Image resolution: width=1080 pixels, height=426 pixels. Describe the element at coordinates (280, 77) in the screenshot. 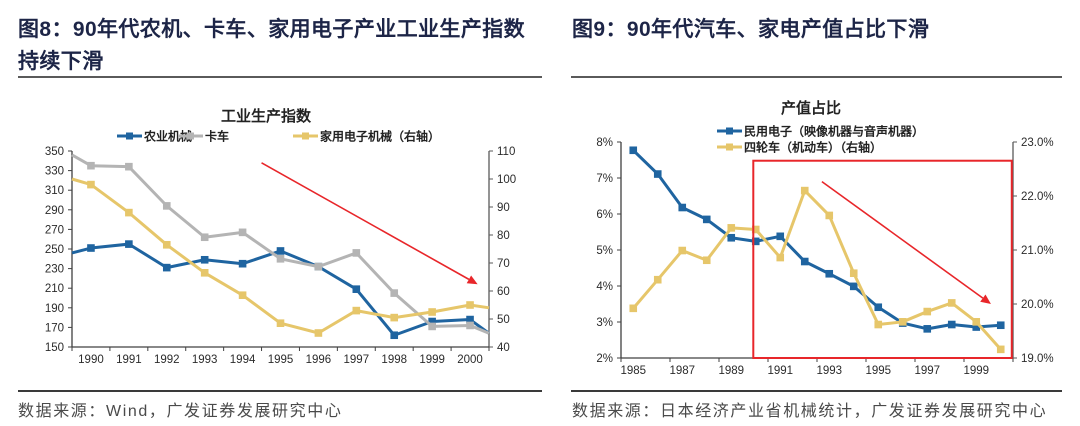

I see `figure-8-top-divider` at that location.